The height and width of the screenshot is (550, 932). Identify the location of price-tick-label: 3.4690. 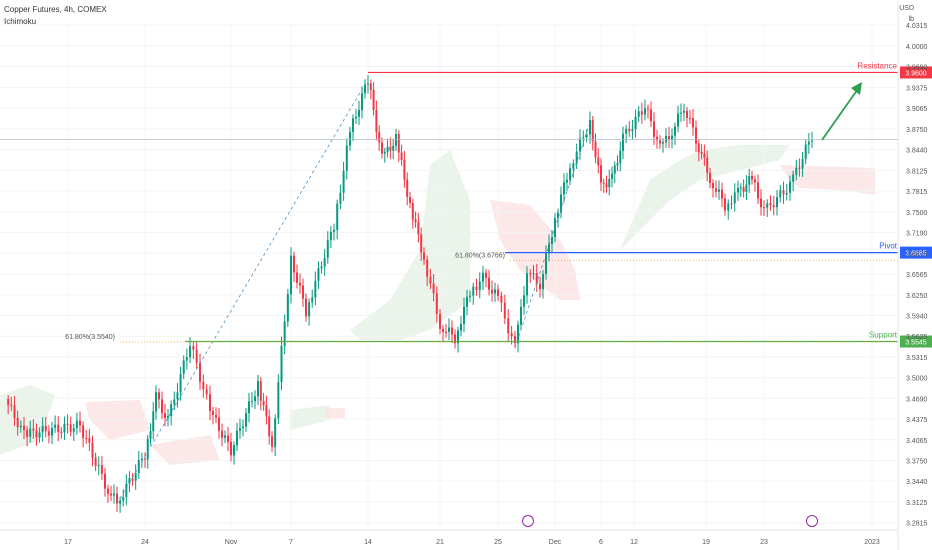
(917, 399).